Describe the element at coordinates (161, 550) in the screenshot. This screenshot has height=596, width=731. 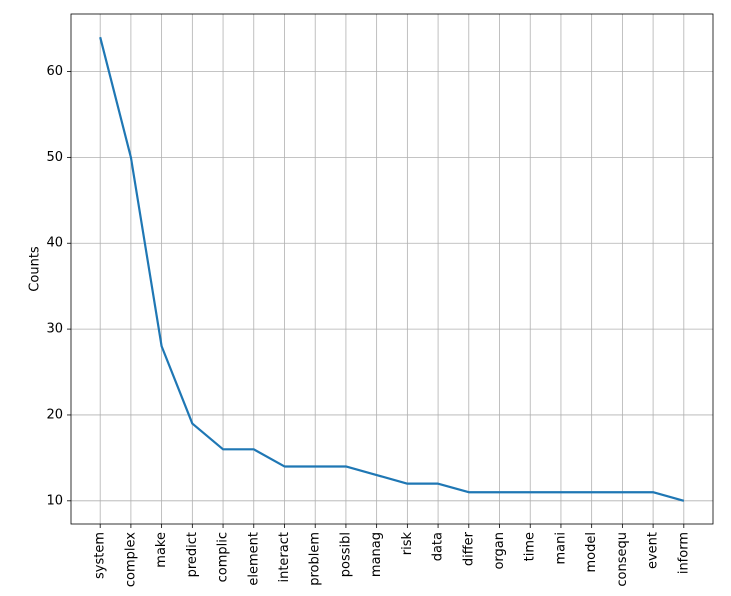
I see `x-tick-label: make` at that location.